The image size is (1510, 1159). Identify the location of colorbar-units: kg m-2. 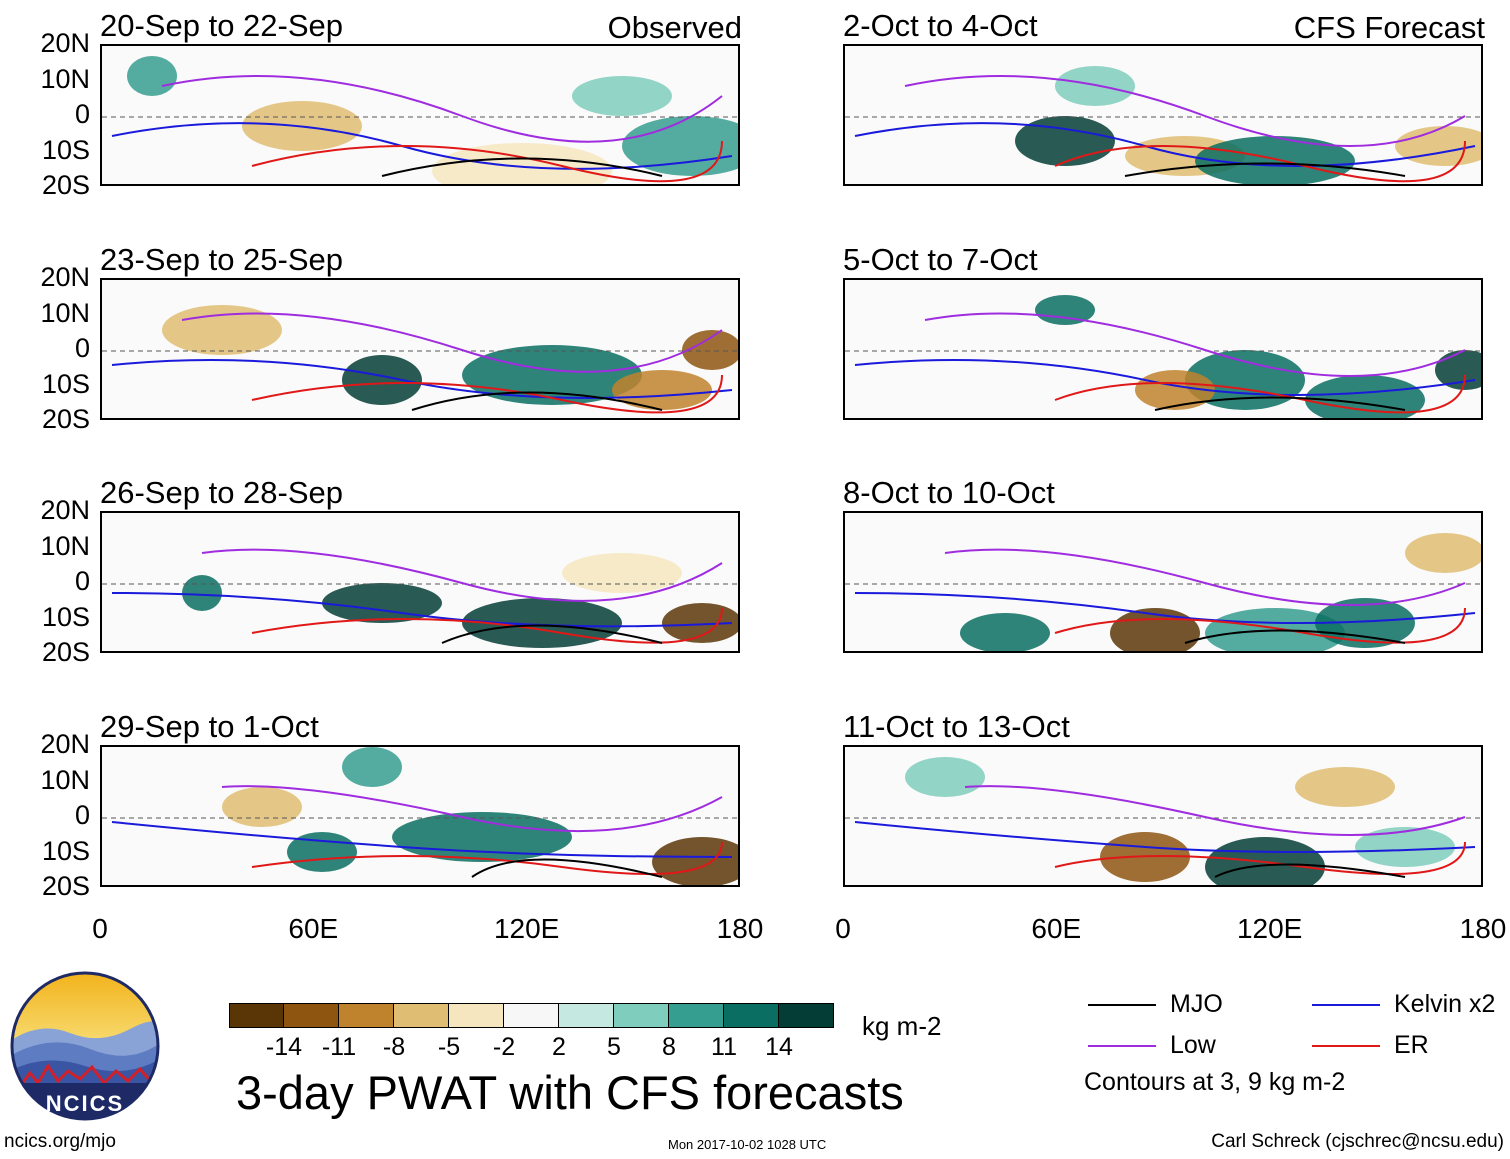
(902, 1026).